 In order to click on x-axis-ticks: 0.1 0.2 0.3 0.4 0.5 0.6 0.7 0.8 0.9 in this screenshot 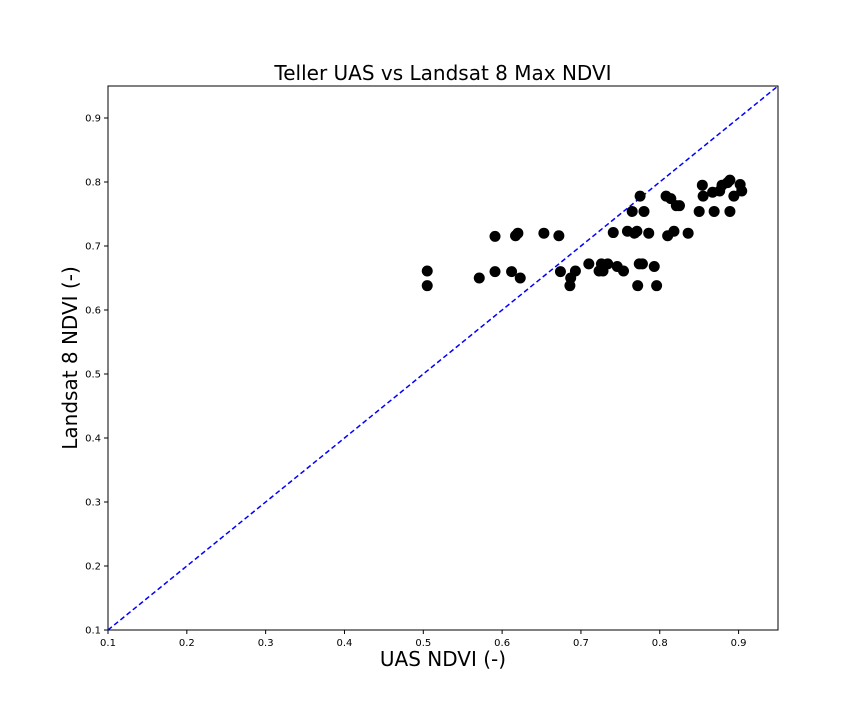, I will do `click(423, 639)`.